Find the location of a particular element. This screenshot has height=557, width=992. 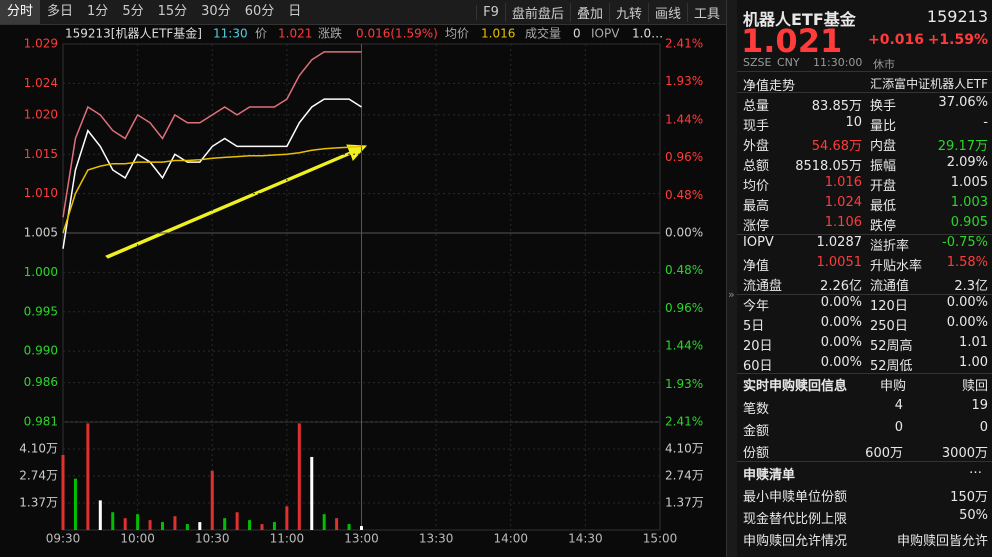

tool-button: 叠加 is located at coordinates (589, 12).